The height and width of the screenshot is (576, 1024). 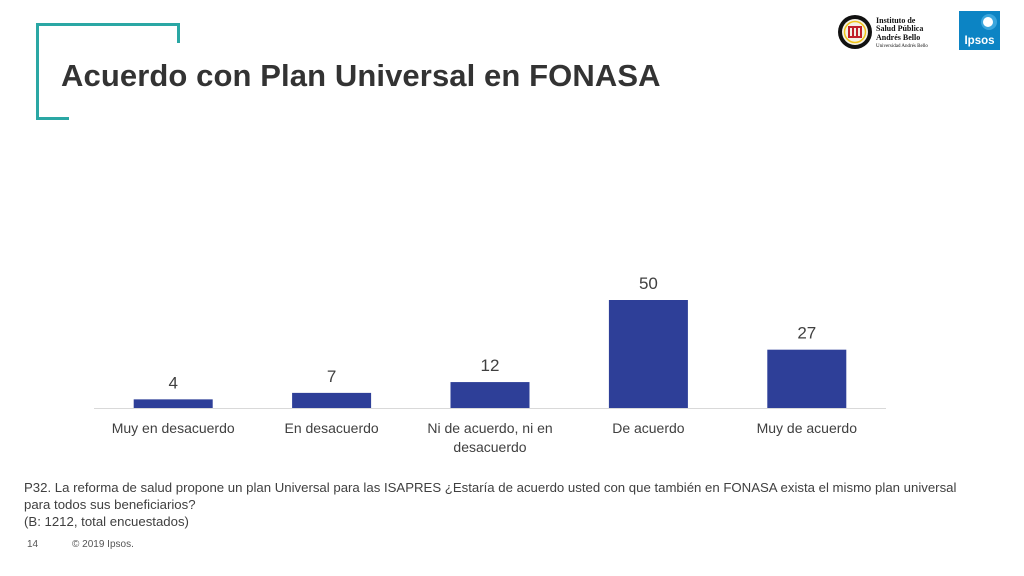 I want to click on seal-icon, so click(x=855, y=32).